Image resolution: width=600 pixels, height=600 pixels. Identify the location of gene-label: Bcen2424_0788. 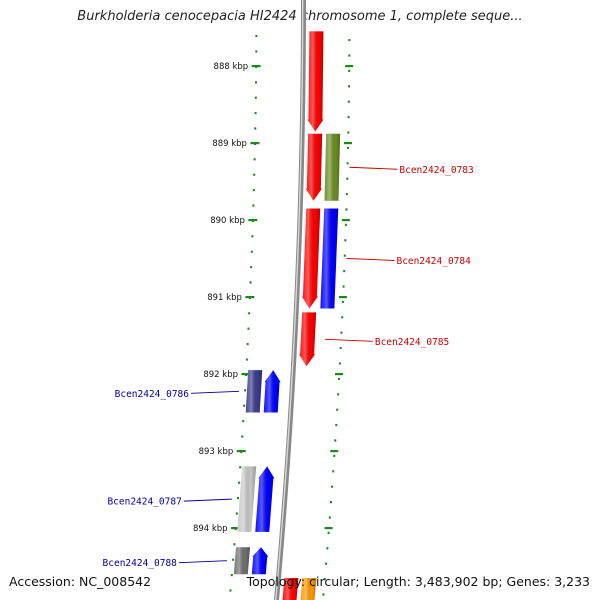
(140, 563).